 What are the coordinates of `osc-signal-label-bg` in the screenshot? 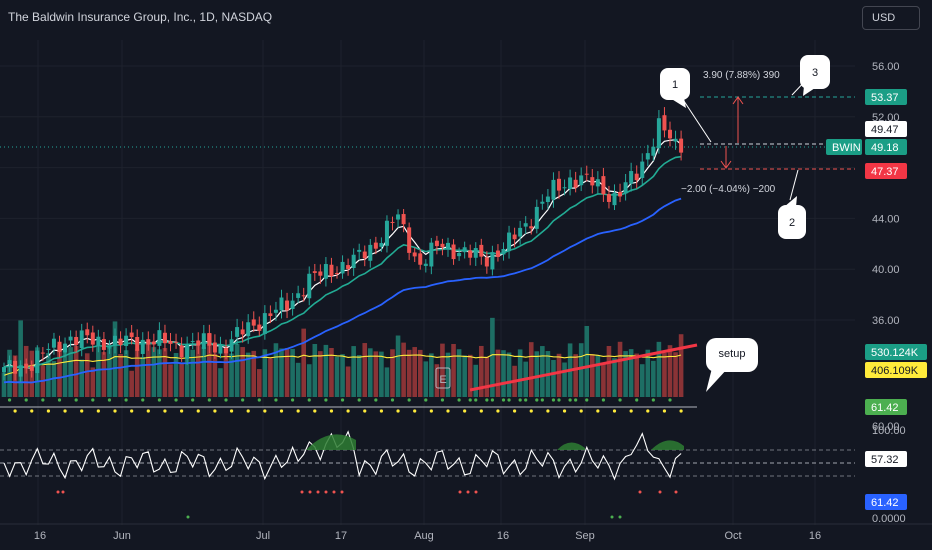 It's located at (886, 502).